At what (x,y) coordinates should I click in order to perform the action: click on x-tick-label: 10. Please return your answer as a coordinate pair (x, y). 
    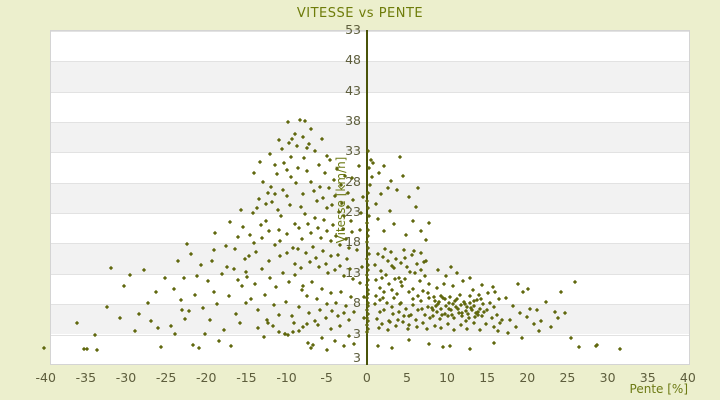
    Looking at the image, I should click on (447, 377).